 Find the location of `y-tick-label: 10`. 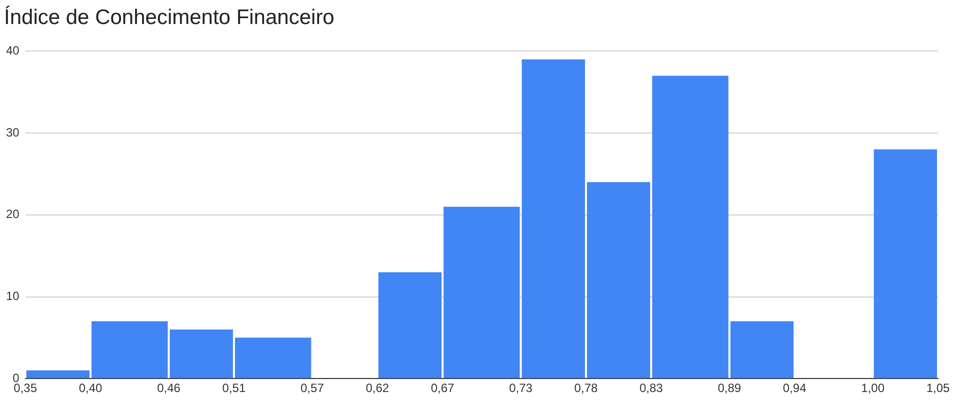

y-tick-label: 10 is located at coordinates (13, 296).